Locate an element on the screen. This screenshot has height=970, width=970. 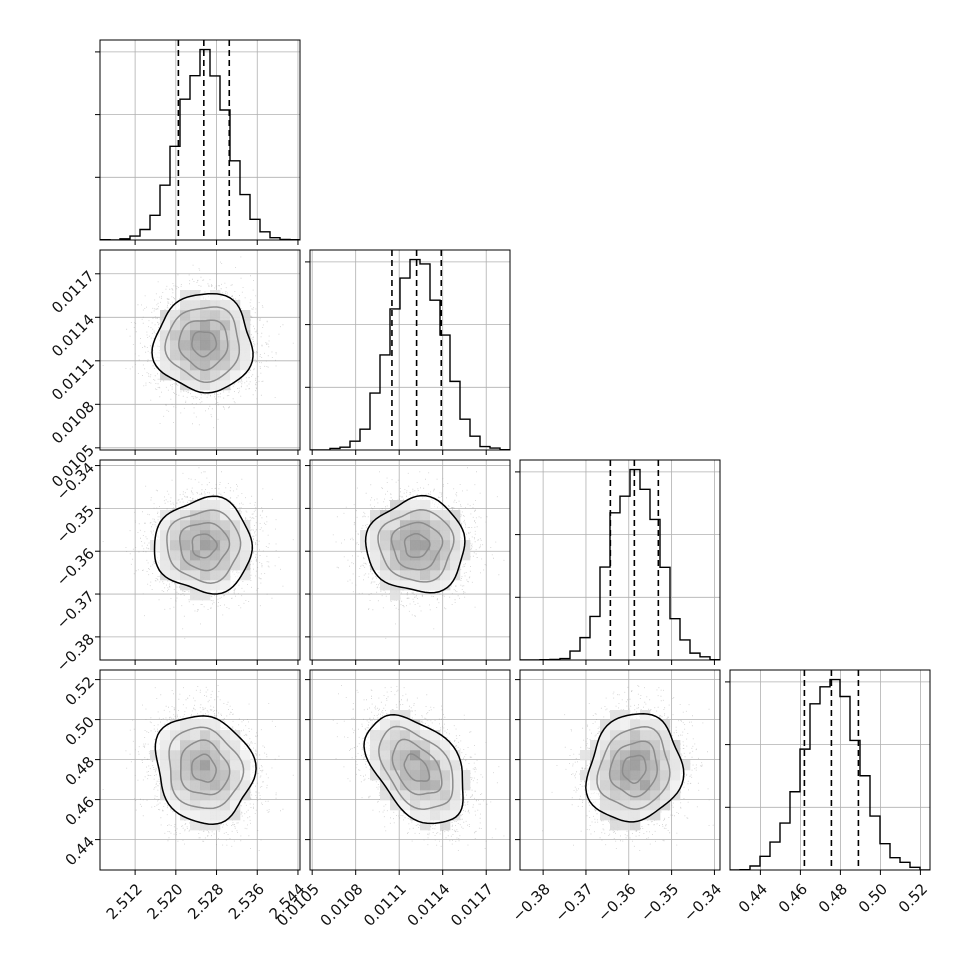
x-tick-label-3-2: −0.37 is located at coordinates (573, 902).